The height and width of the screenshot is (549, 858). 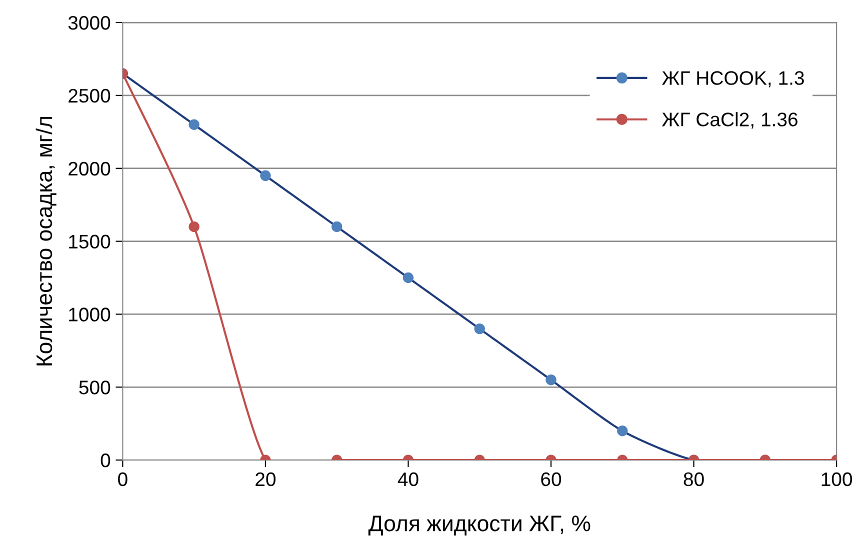 I want to click on x-tick-label: 100, so click(x=837, y=479).